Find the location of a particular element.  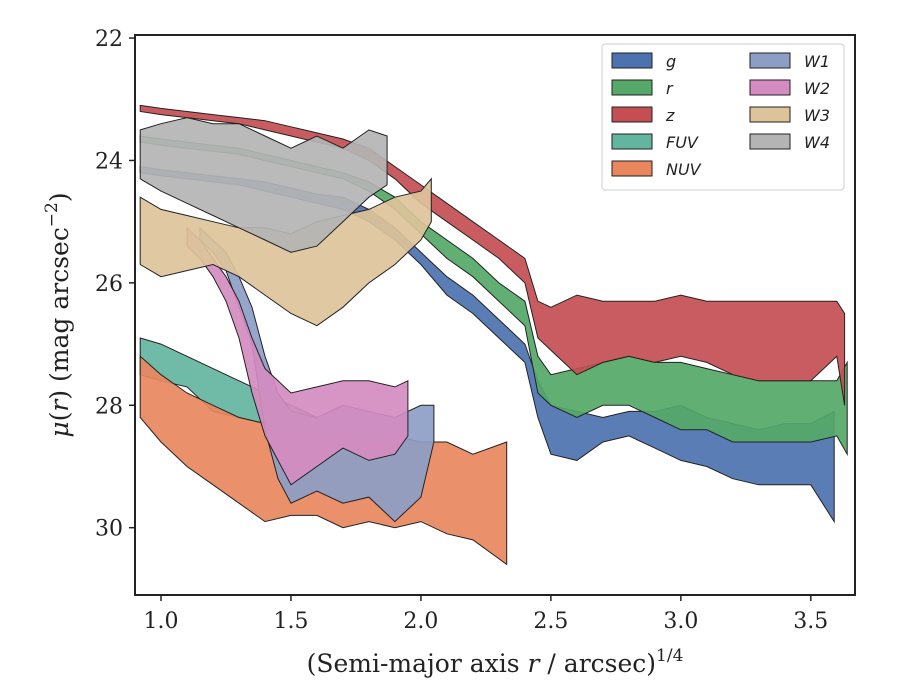

y-axis-label: μ(r) (mag arcsec−2) is located at coordinates (58, 314).